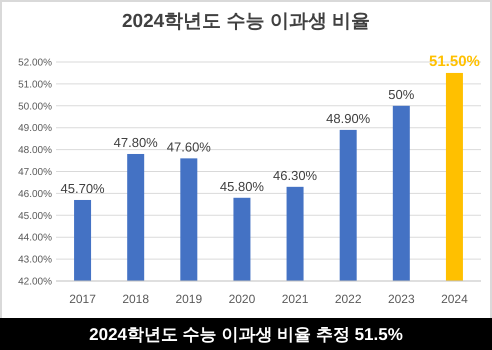 The height and width of the screenshot is (350, 492). I want to click on y-tick-label: 48.00%, so click(35, 150).